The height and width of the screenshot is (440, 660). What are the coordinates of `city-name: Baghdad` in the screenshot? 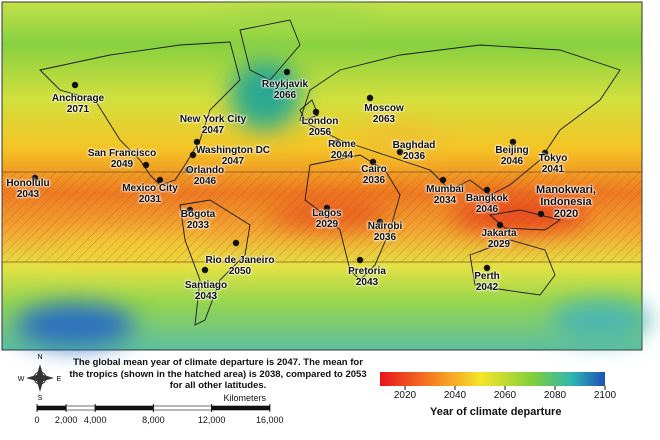 It's located at (414, 145).